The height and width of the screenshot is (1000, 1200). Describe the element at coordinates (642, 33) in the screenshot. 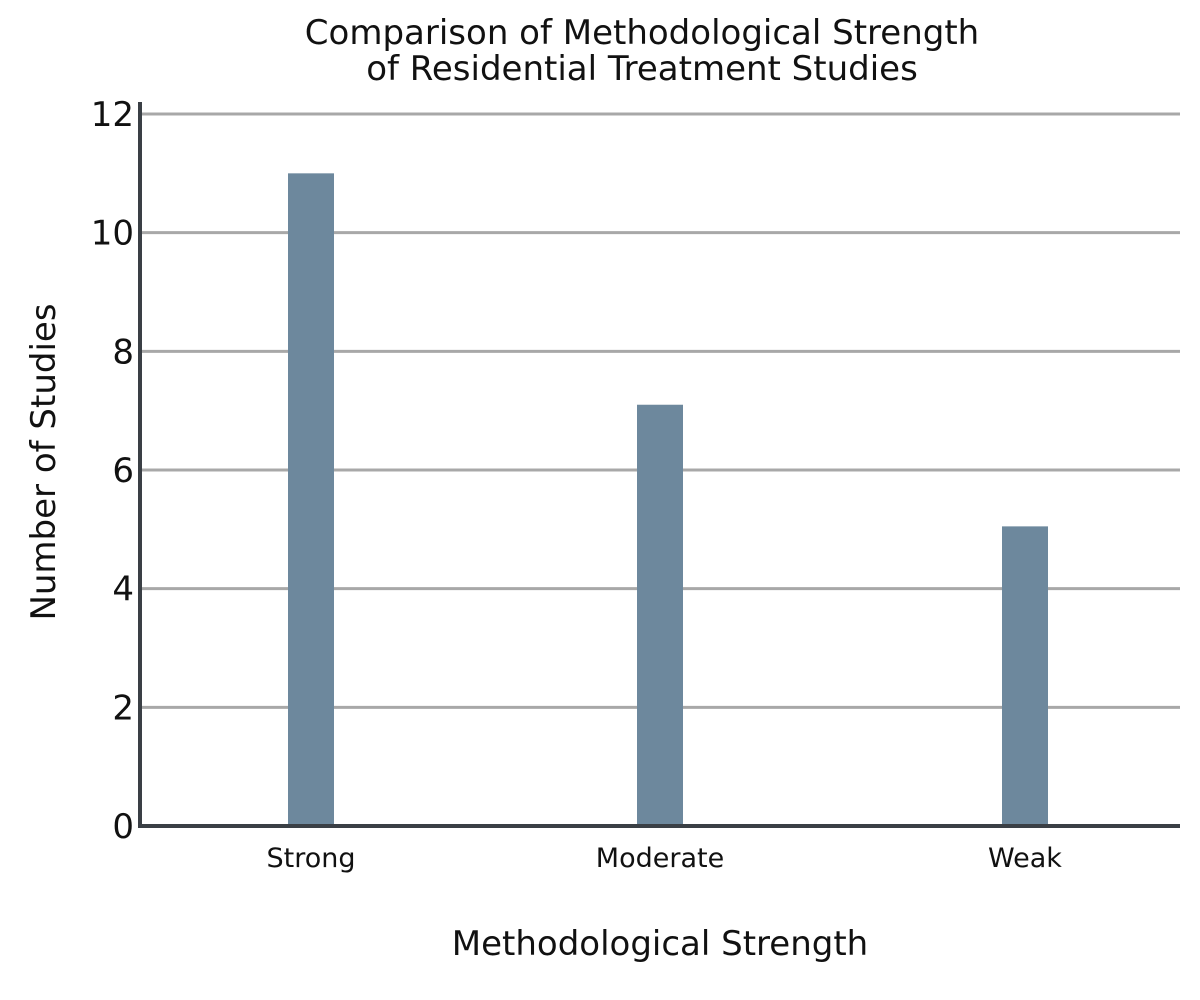

I see `chart-title-line-1: Comparison of Methodological Strength` at that location.